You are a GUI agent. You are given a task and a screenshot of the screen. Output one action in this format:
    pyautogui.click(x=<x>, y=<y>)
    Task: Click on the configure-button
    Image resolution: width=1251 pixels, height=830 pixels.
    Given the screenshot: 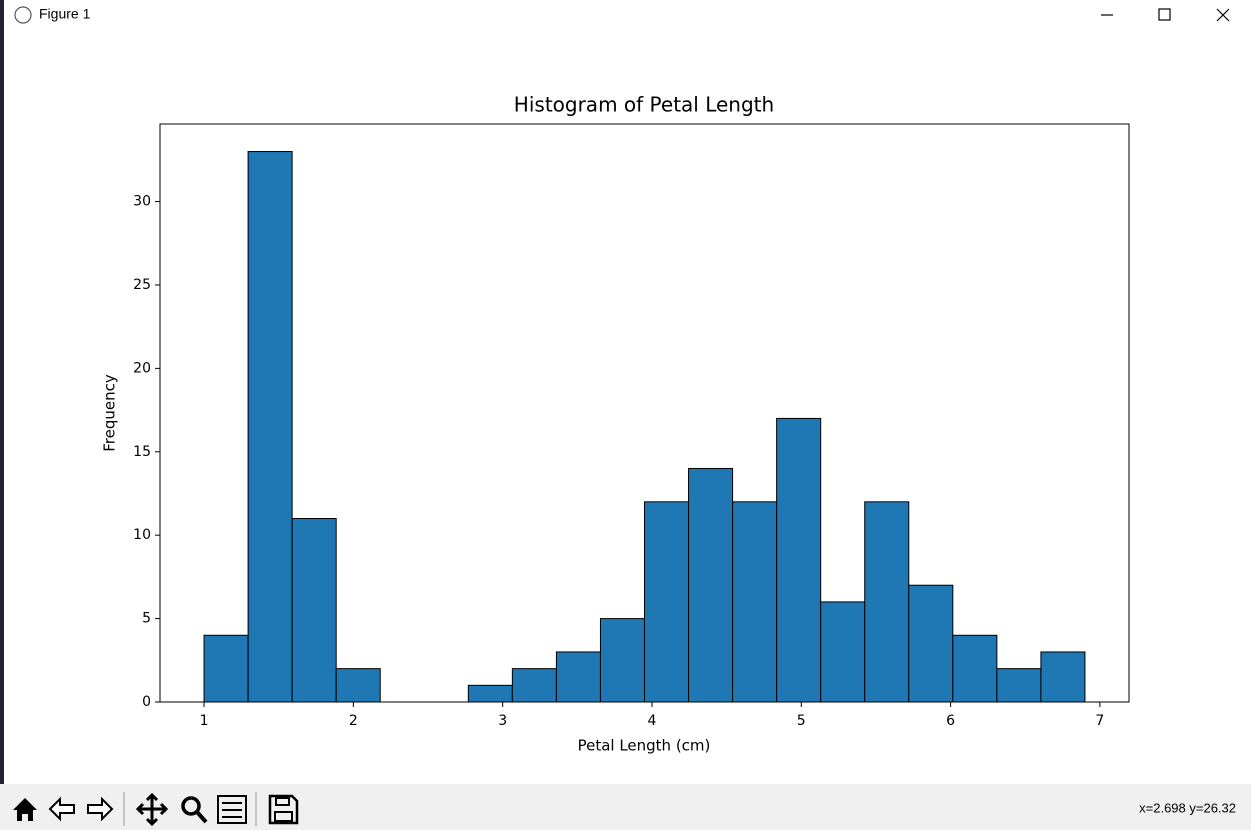 What is the action you would take?
    pyautogui.click(x=232, y=809)
    